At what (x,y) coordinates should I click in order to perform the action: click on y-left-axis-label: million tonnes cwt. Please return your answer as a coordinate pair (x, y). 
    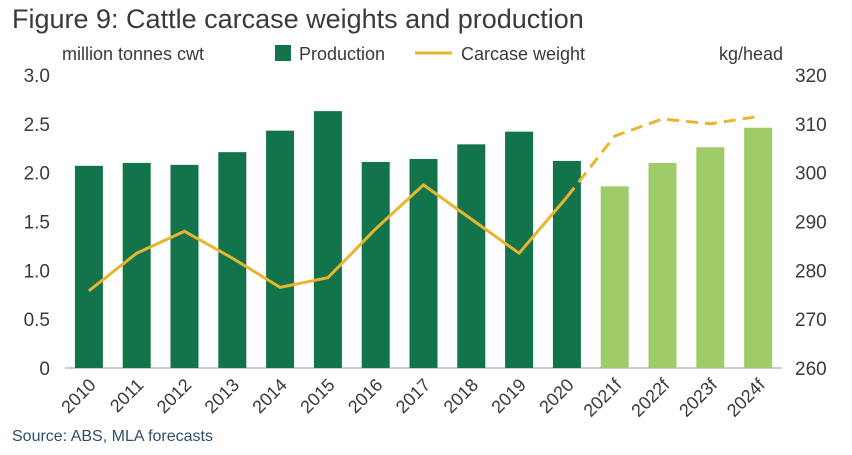
    Looking at the image, I should click on (133, 54).